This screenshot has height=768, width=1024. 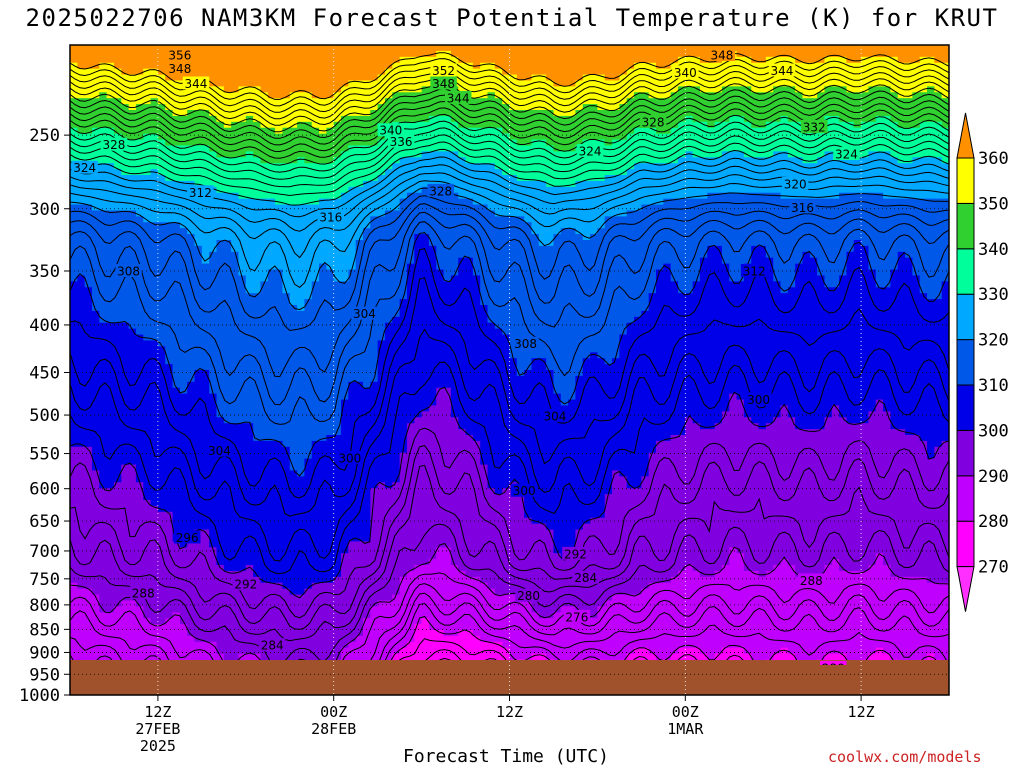 I want to click on colorbar-label: 360, so click(x=993, y=159).